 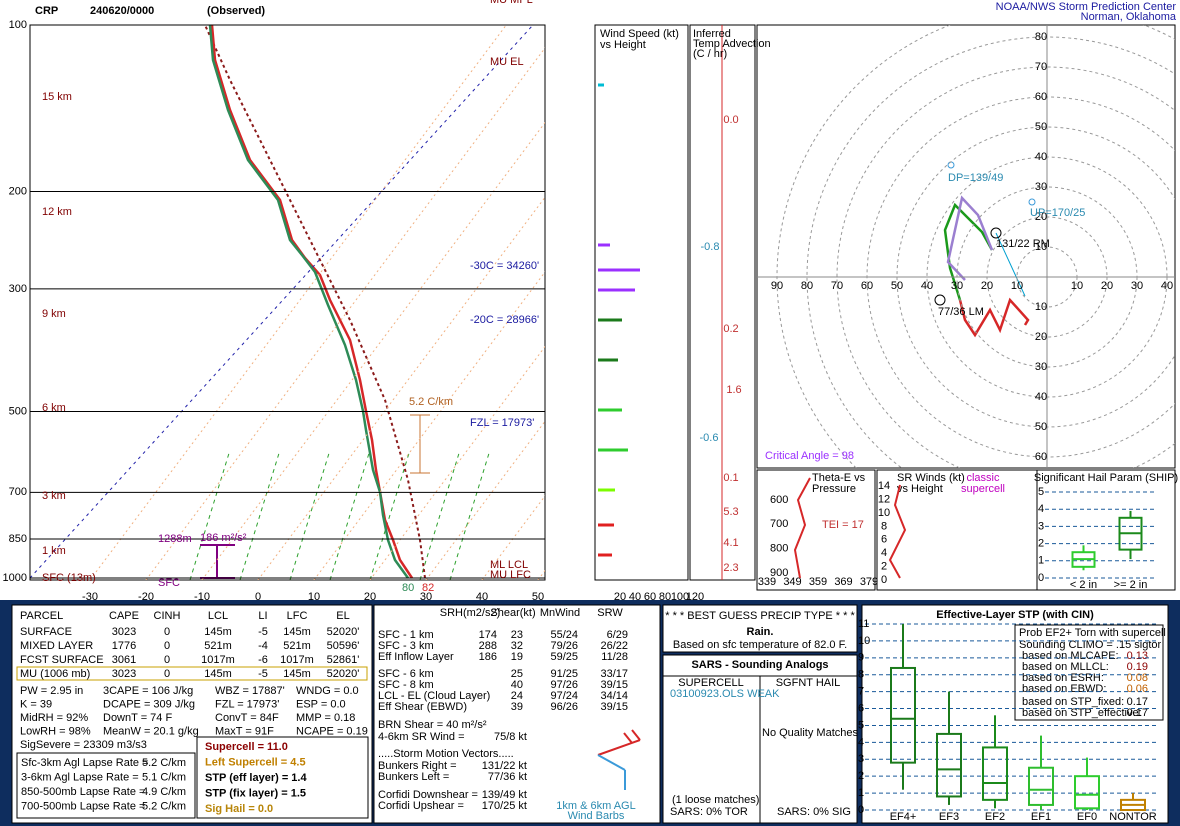 What do you see at coordinates (639, 34) in the screenshot?
I see `wind-title: Wind Speed (kt)` at bounding box center [639, 34].